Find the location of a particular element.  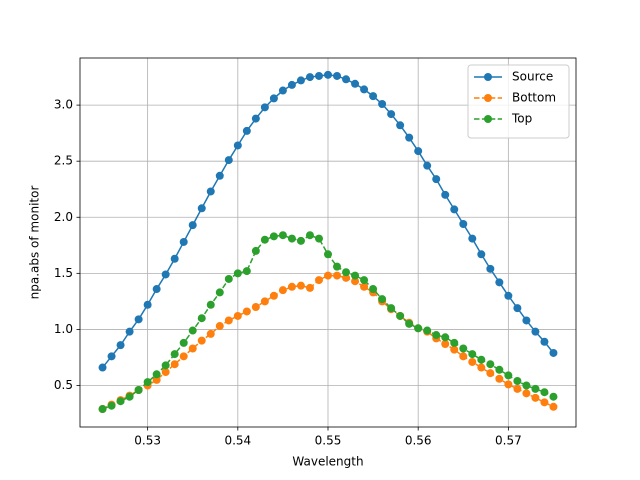

x-tick-label: 0.53 is located at coordinates (147, 441).